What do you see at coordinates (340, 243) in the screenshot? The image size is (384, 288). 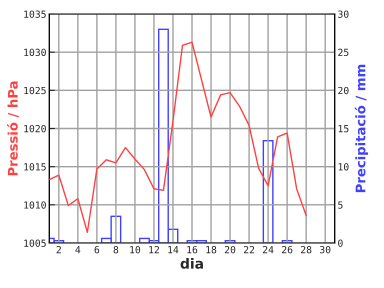 I see `y2-tick-label: 0` at bounding box center [340, 243].